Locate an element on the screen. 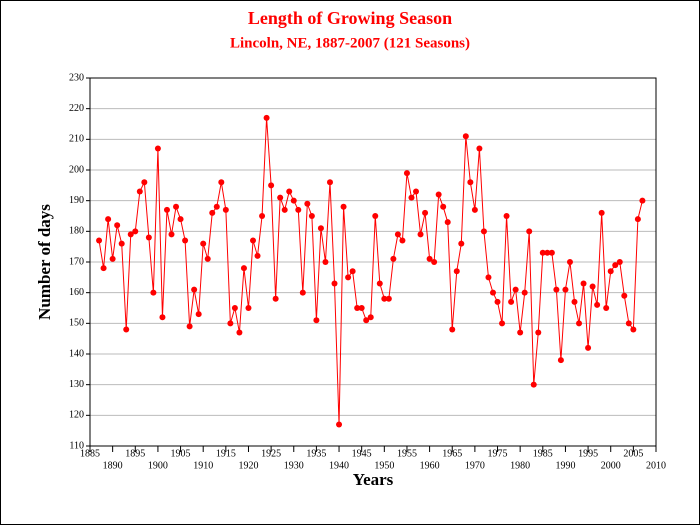  y-tick-label: 200 is located at coordinates (76, 169).